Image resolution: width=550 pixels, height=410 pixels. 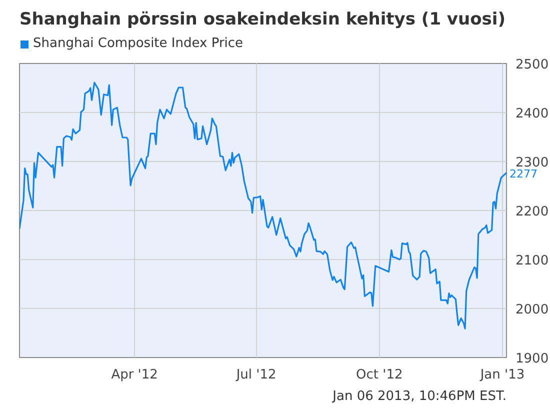 I want to click on y-tick-label: 2200, so click(x=532, y=212).